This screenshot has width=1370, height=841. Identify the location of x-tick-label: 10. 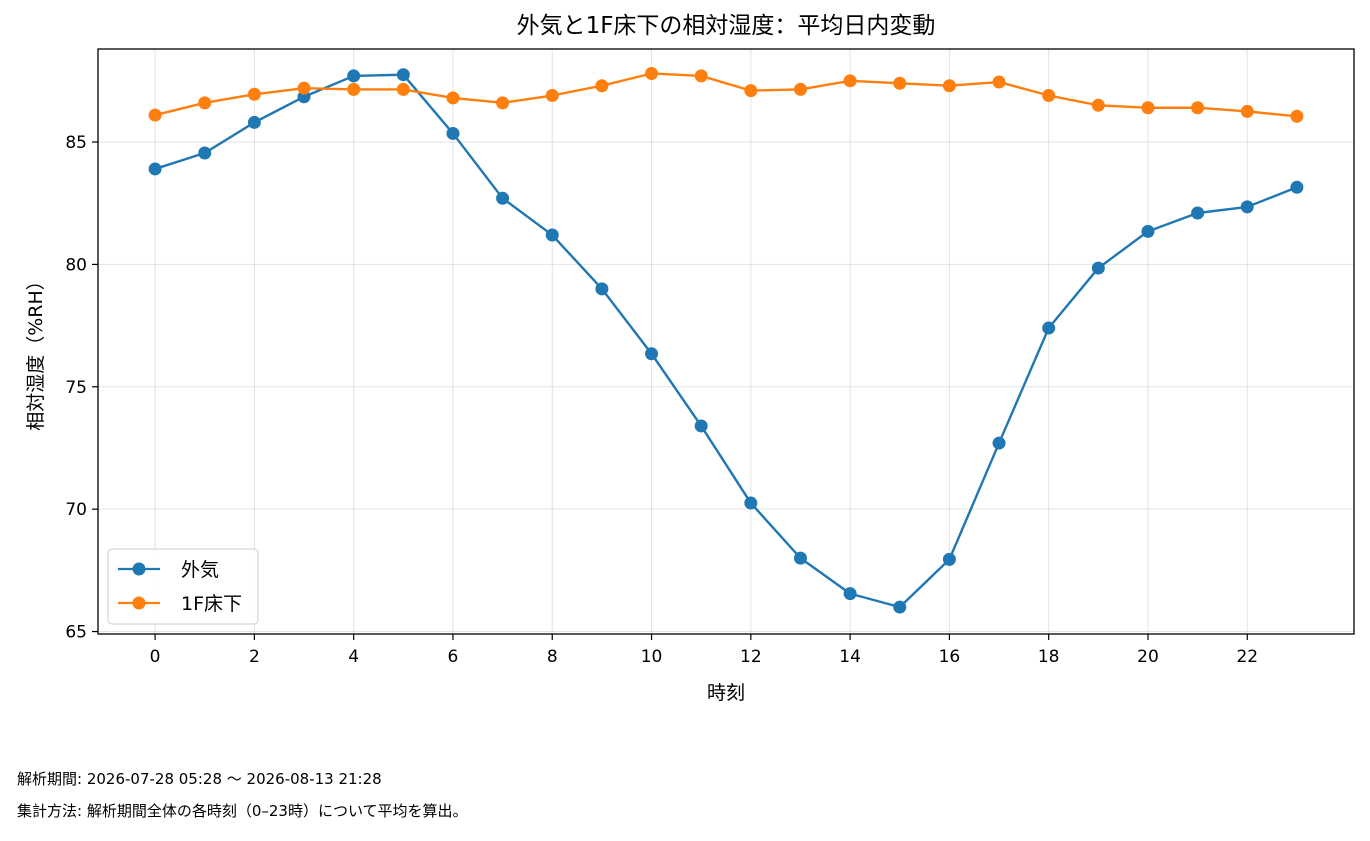
(652, 657).